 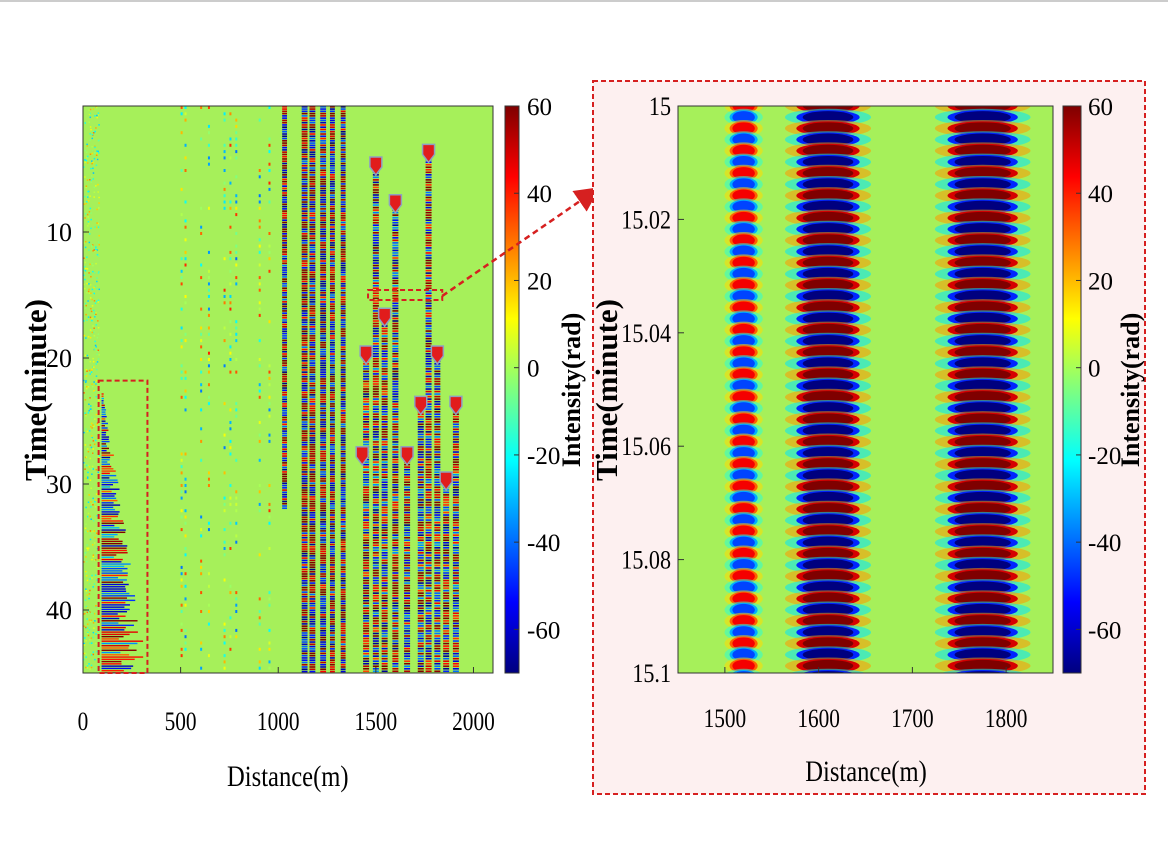 I want to click on negative-lobe, so click(x=828, y=497).